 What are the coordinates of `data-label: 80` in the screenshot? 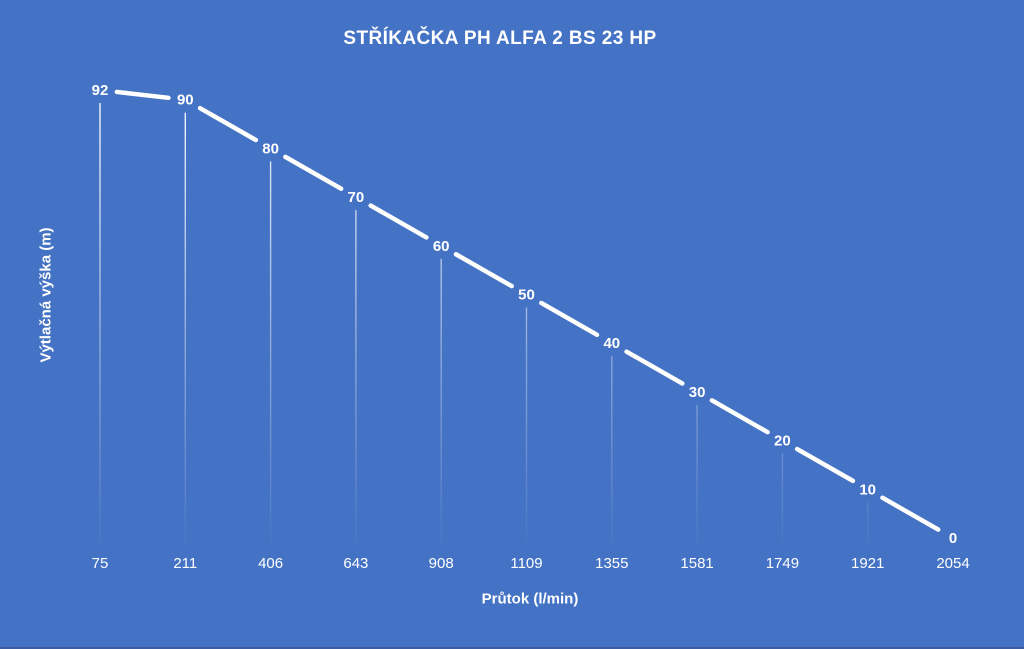 It's located at (270, 148).